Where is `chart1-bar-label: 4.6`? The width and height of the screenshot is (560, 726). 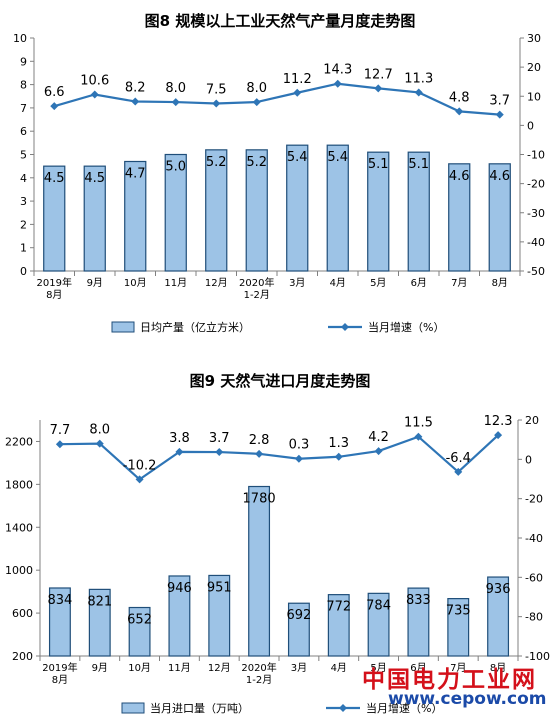
chart1-bar-label: 4.6 is located at coordinates (459, 176).